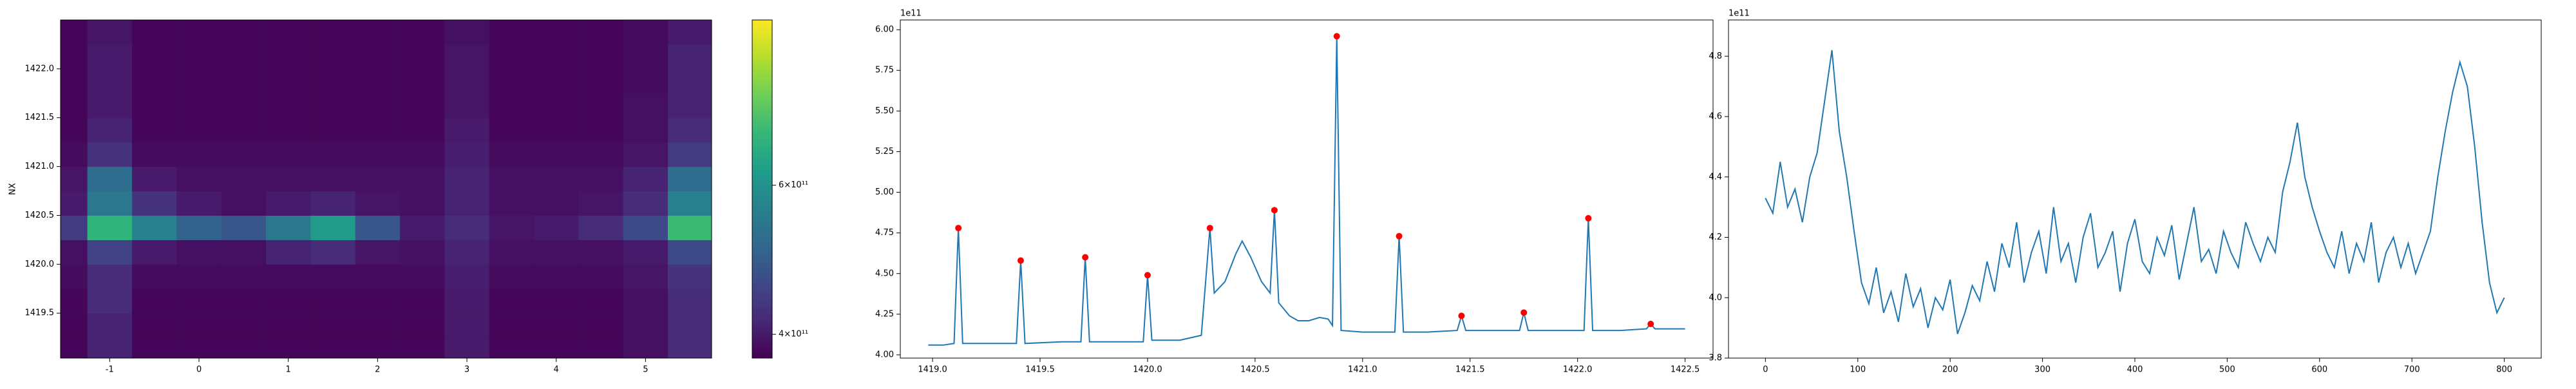 The height and width of the screenshot is (389, 2576). Describe the element at coordinates (40, 264) in the screenshot. I see `y-tick-label: 1420.0` at that location.